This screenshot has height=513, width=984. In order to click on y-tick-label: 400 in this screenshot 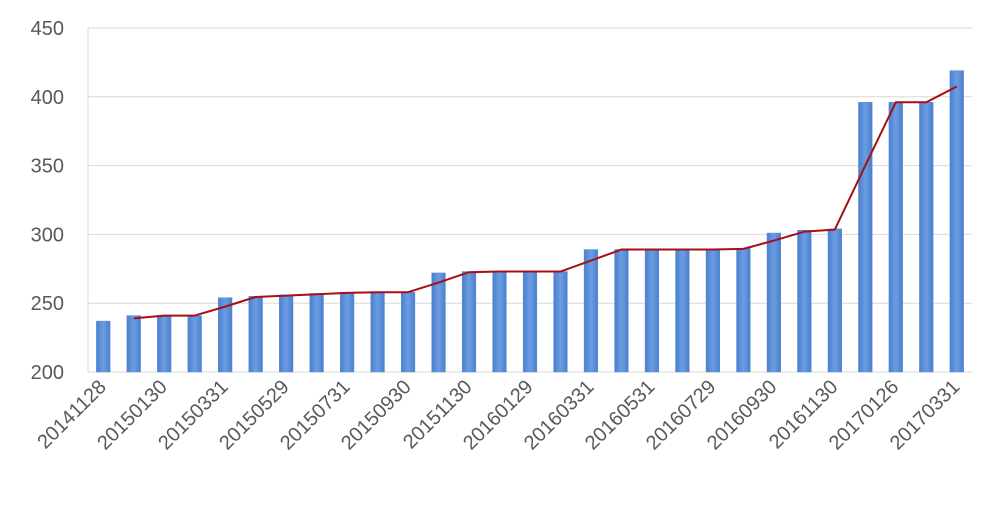, I will do `click(47, 98)`.